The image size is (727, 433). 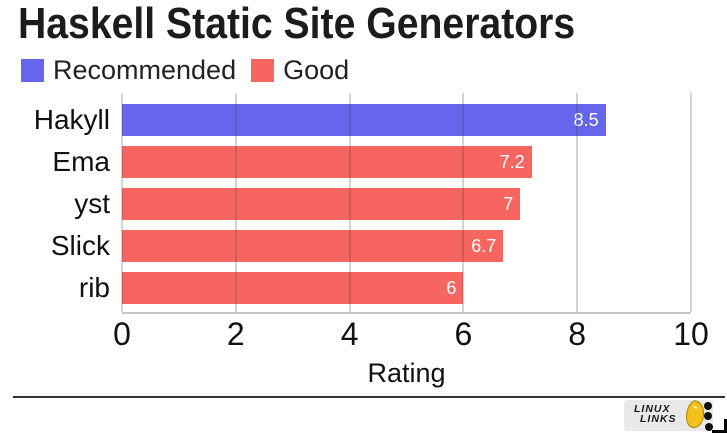 I want to click on category-label-rib: rib, so click(x=94, y=287).